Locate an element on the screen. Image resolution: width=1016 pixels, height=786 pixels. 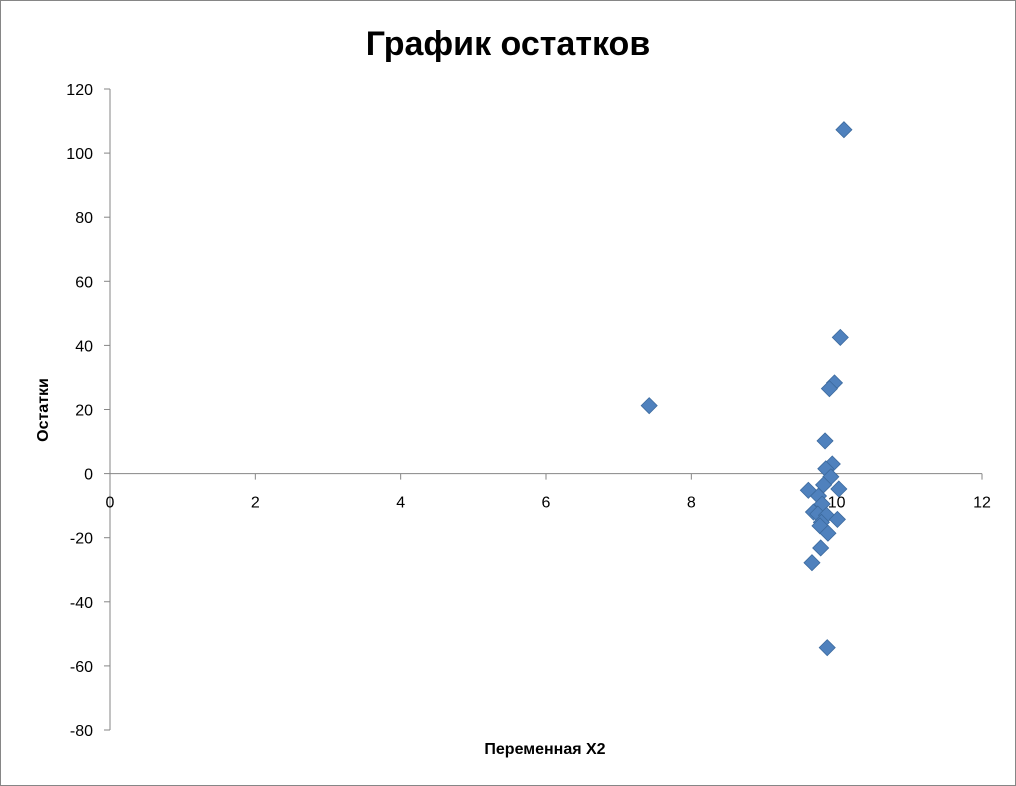
y-tick-label: 40 is located at coordinates (84, 346).